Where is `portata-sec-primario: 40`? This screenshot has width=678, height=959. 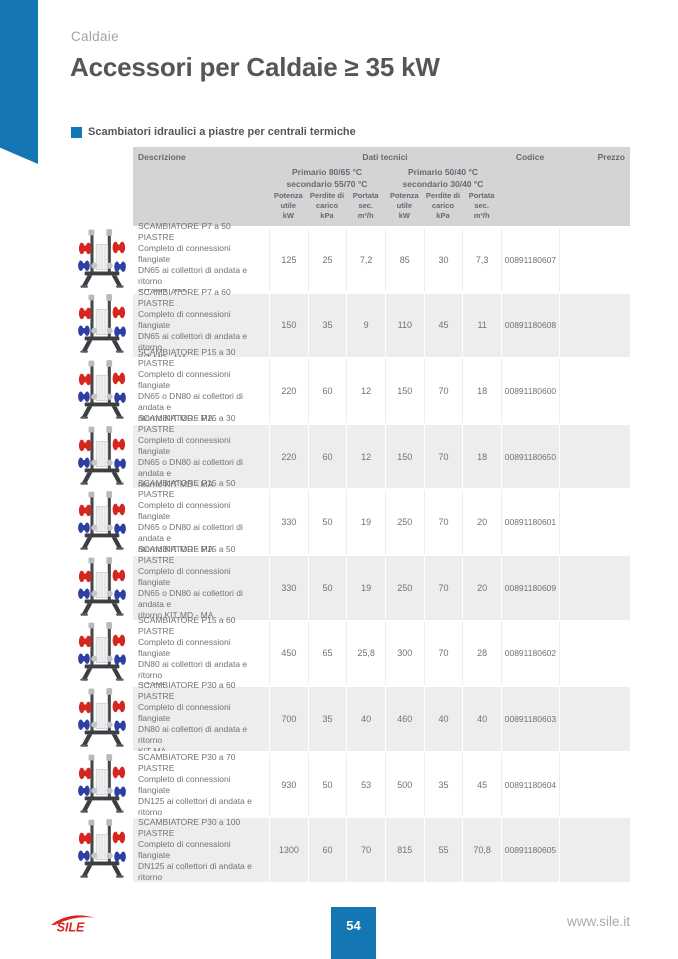
portata-sec-primario: 40 is located at coordinates (365, 719).